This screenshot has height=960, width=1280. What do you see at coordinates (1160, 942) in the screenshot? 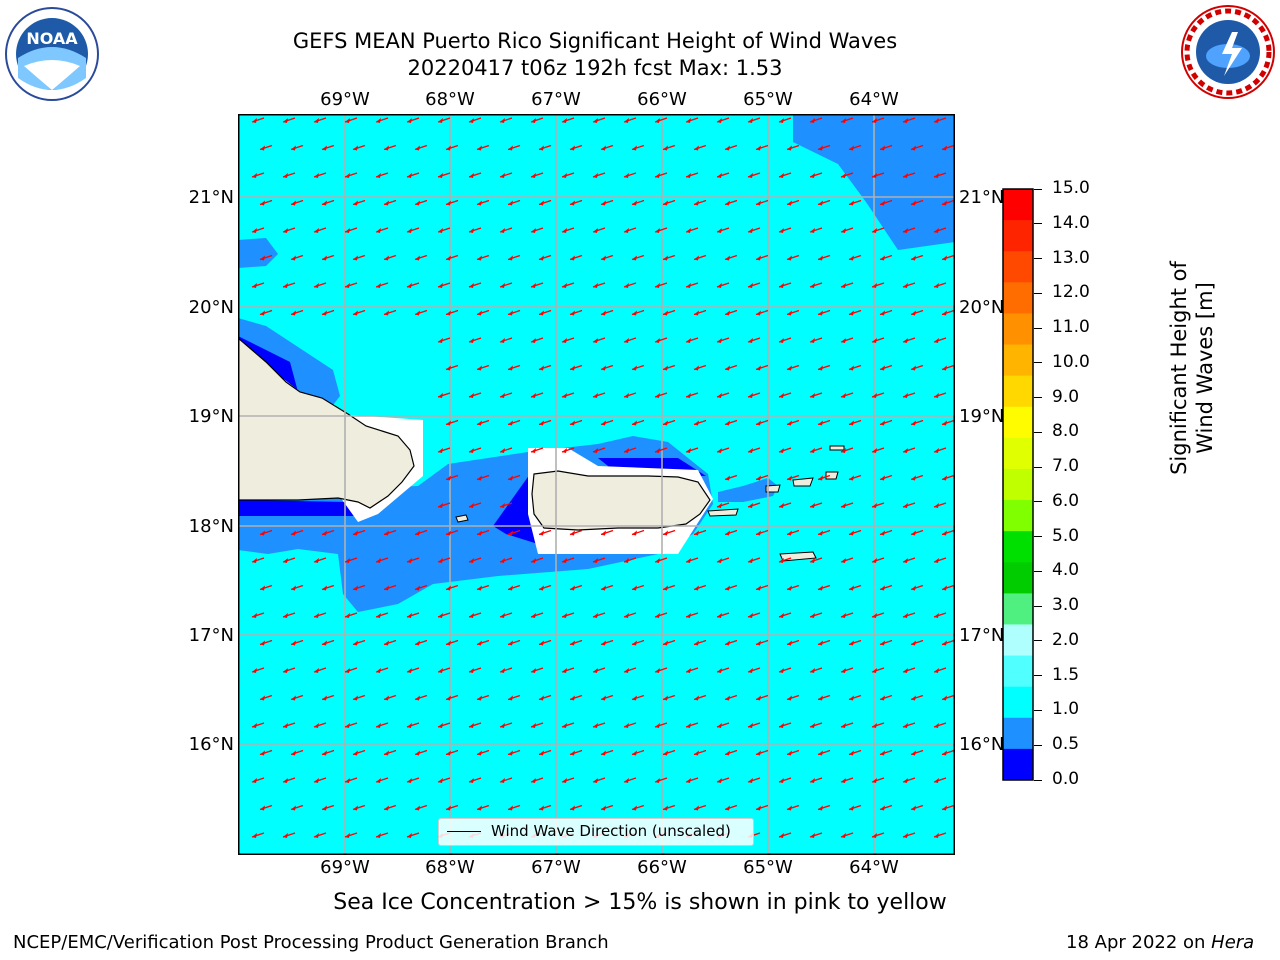
I see `run-date: 18 Apr 2022 on Hera` at bounding box center [1160, 942].